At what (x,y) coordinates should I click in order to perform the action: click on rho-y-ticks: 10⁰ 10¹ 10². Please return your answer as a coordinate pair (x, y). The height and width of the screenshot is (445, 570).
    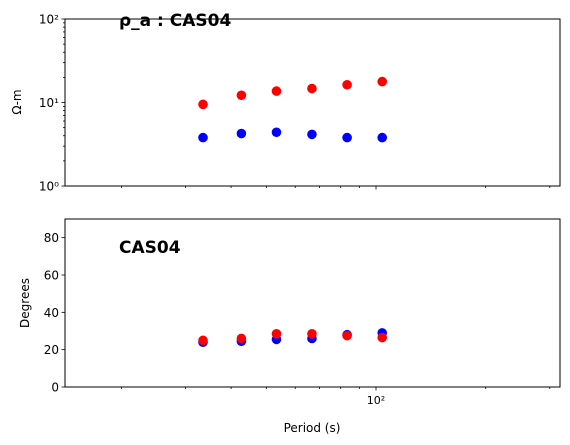
    Looking at the image, I should click on (52, 103).